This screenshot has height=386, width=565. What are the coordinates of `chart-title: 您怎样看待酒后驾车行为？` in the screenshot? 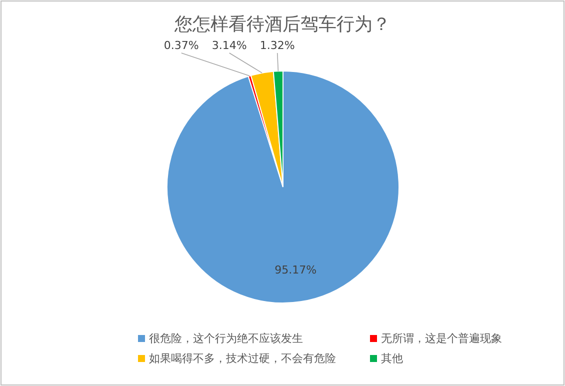 It's located at (282, 24).